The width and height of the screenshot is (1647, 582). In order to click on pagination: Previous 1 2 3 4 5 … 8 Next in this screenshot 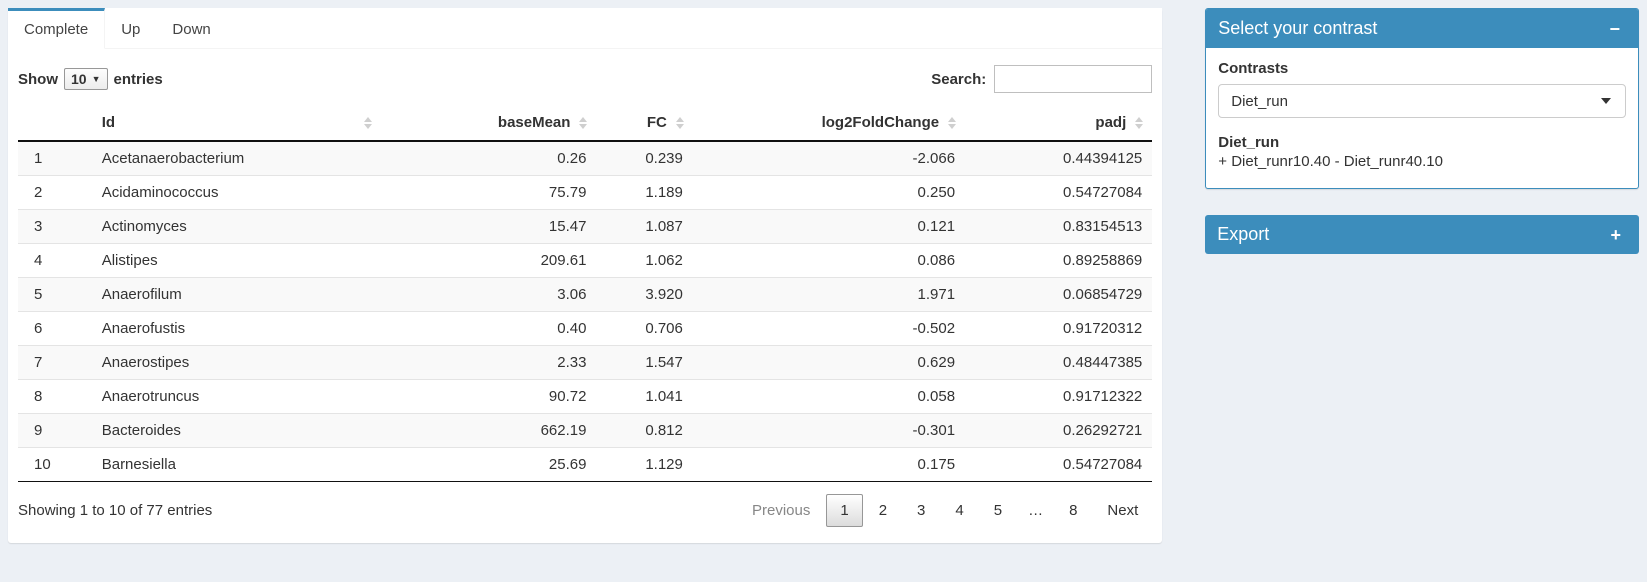, I will do `click(944, 510)`.